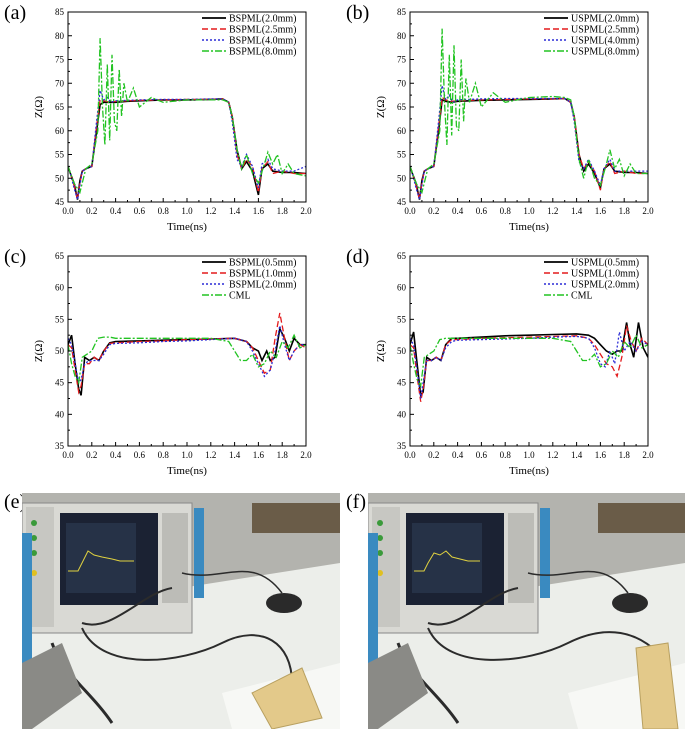 The width and height of the screenshot is (685, 731). I want to click on legend-label: USPML(0.5mm), so click(605, 263).